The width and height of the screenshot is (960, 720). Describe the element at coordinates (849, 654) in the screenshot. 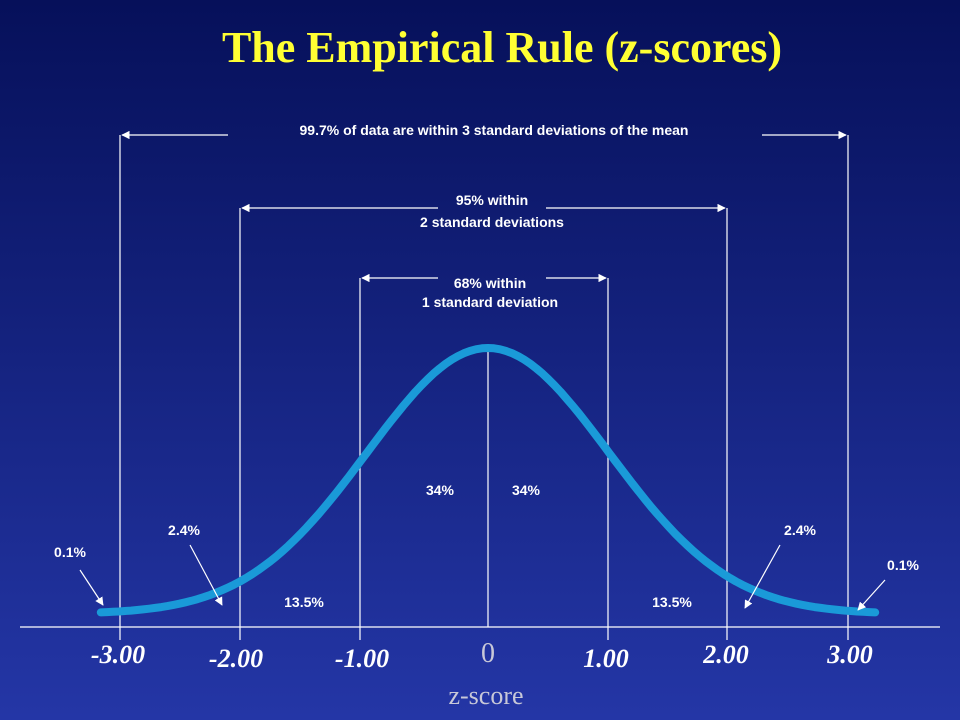

I see `tick-label: 3.00` at that location.